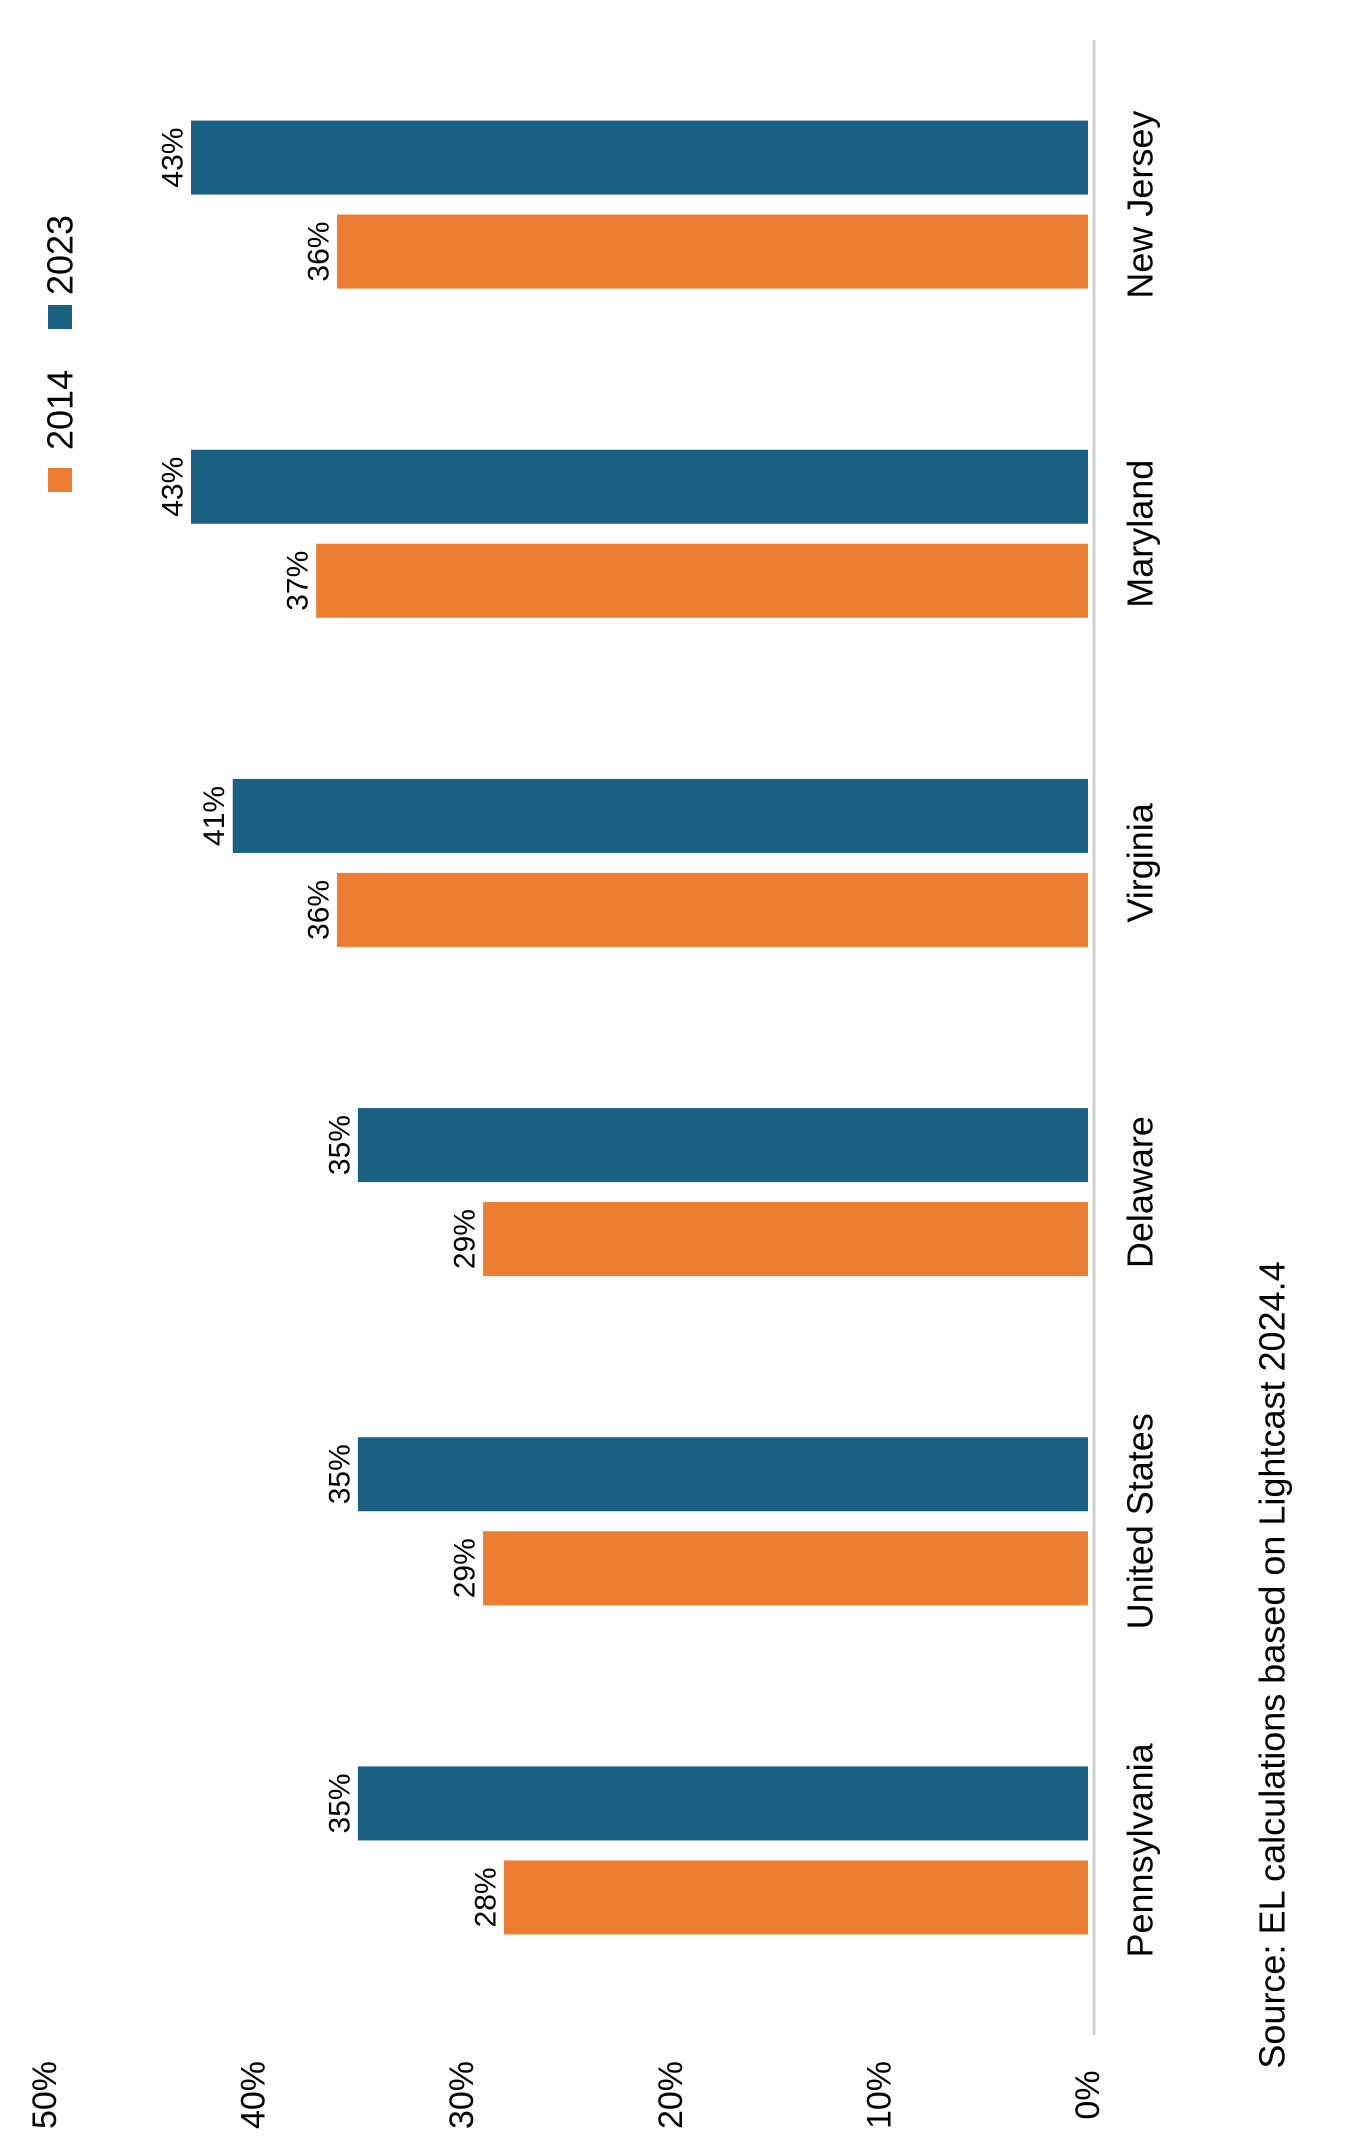 This screenshot has height=2145, width=1352. Describe the element at coordinates (795, 1897) in the screenshot. I see `bar-2014-pennsylvania` at that location.